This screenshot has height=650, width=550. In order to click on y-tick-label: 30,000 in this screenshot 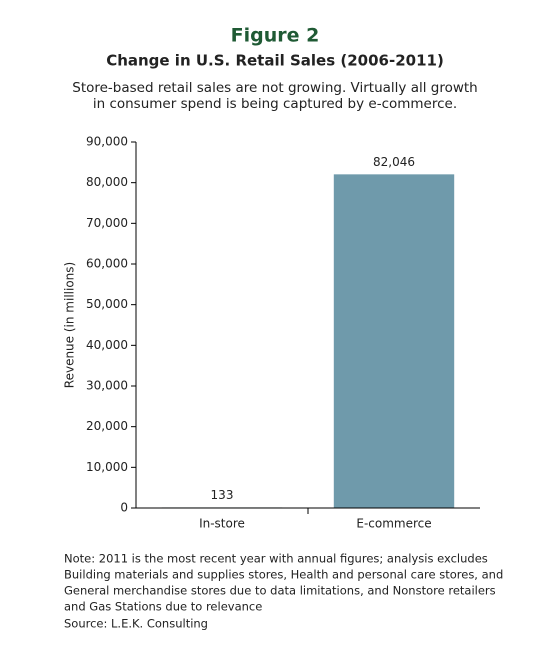, I will do `click(107, 386)`.